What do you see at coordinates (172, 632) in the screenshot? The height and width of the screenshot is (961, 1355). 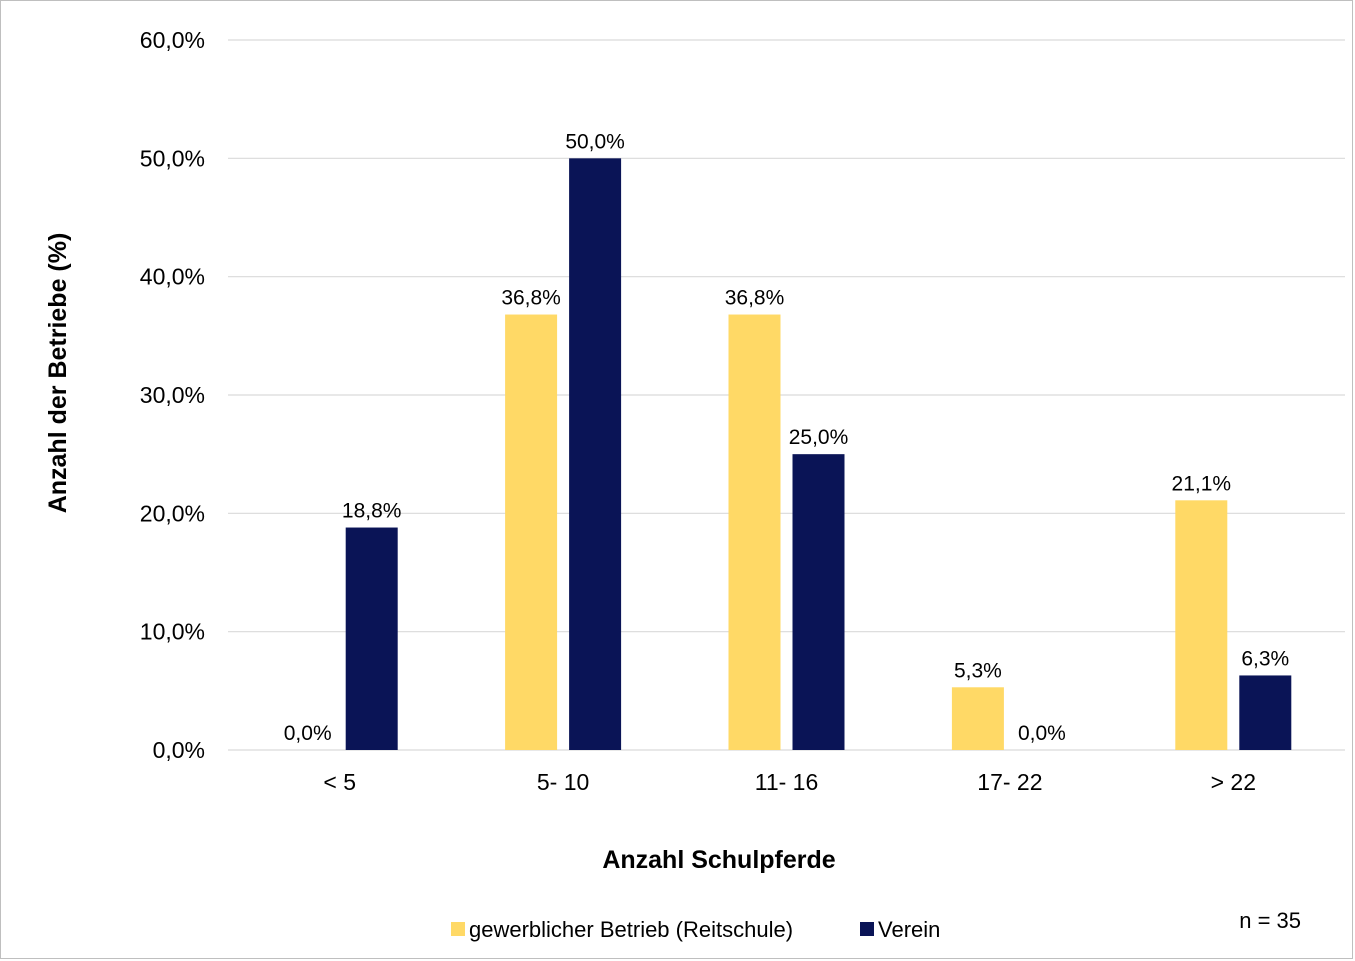 I see `y-tick-label: 10,0%` at bounding box center [172, 632].